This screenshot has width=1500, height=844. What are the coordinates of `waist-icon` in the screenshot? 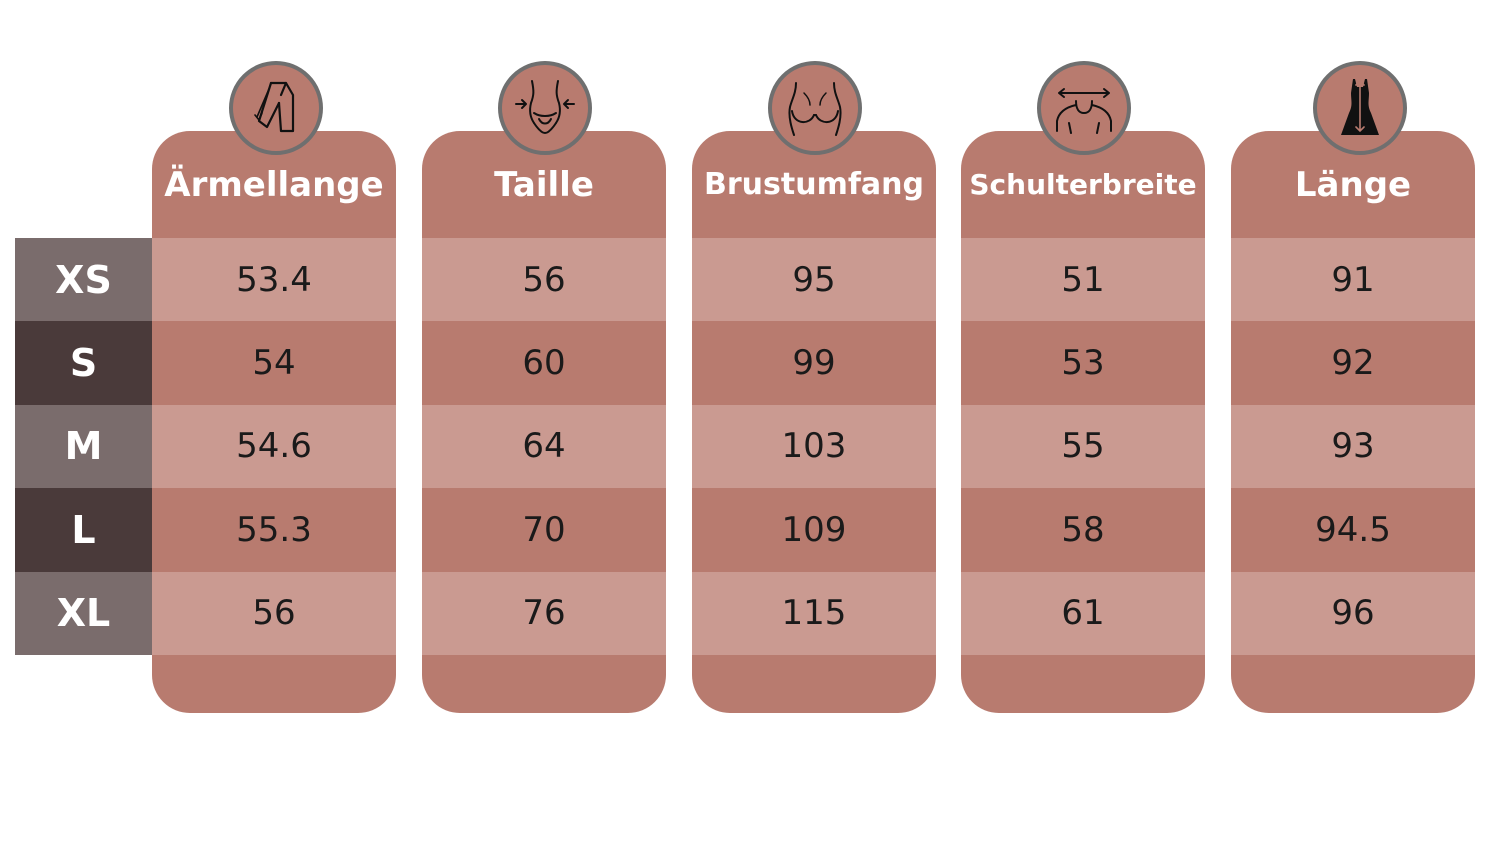 It's located at (545, 108).